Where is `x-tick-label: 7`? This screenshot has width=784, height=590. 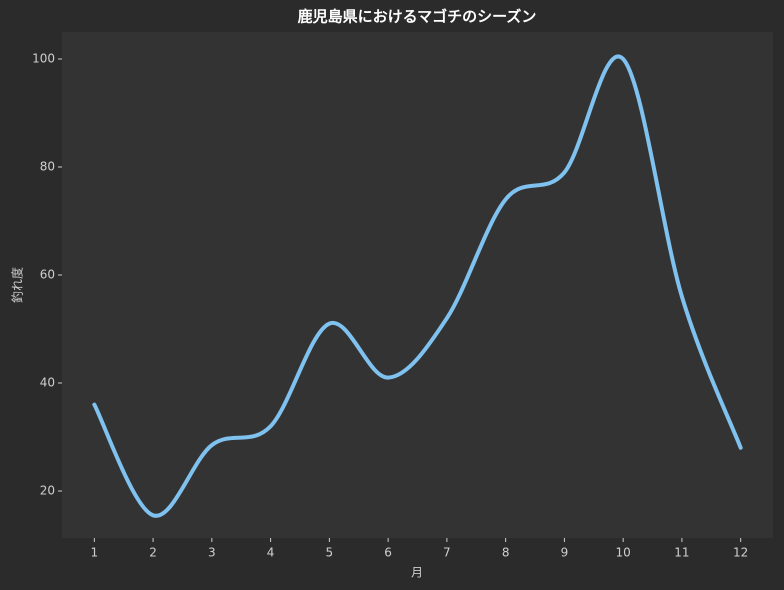
x-tick-label: 7 is located at coordinates (447, 553).